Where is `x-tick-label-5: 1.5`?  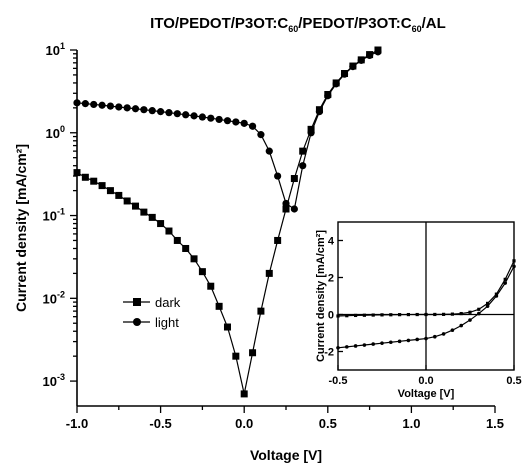
x-tick-label-5: 1.5 is located at coordinates (495, 423).